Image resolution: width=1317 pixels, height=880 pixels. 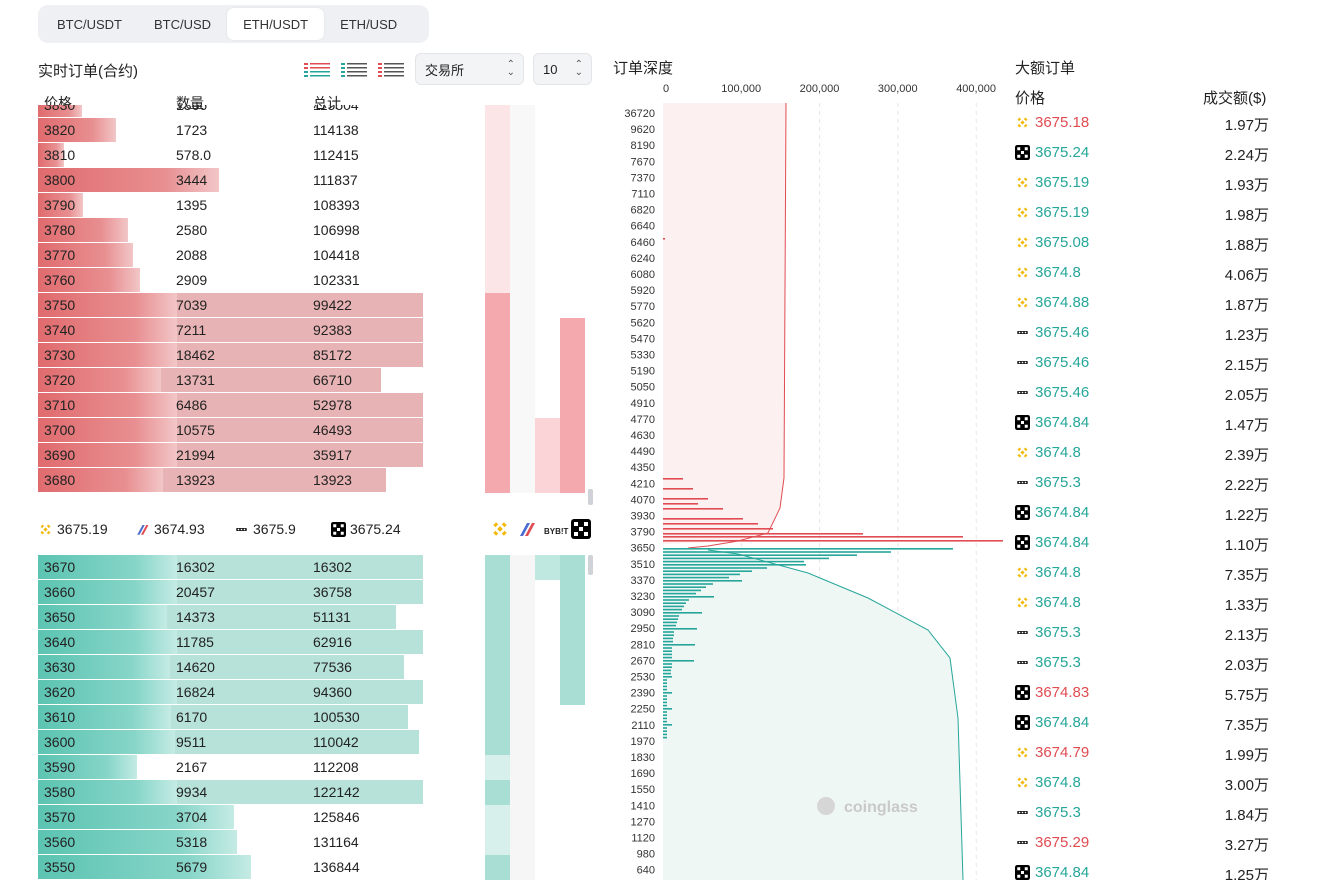 I want to click on ask-row: 3830 1366 115504, so click(x=230, y=111).